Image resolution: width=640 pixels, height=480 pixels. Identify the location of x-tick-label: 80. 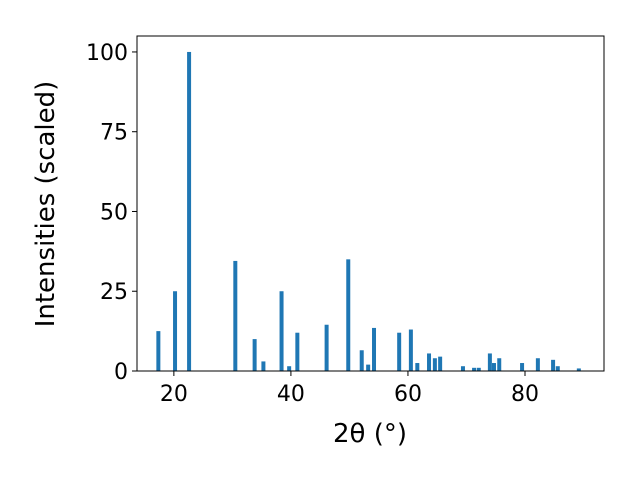
(525, 394).